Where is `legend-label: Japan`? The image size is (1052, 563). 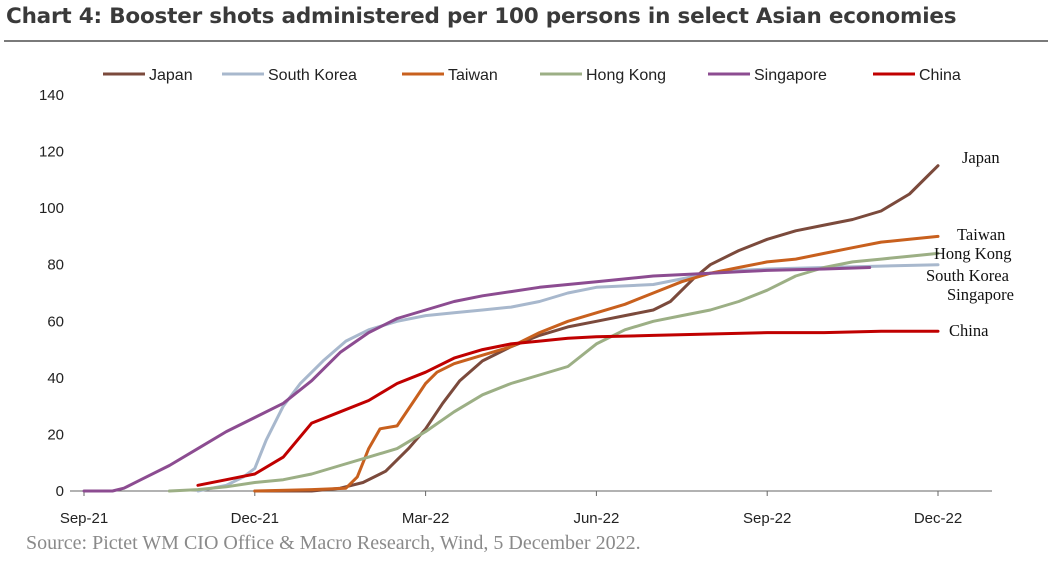 legend-label: Japan is located at coordinates (171, 75).